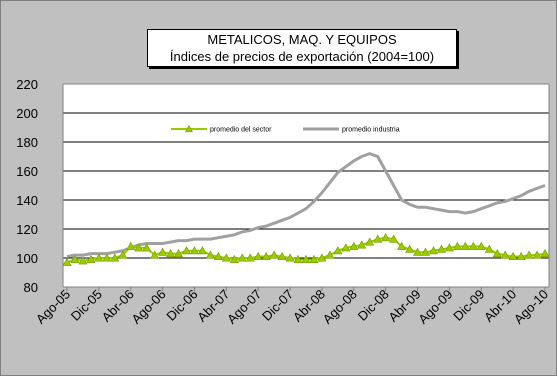  Describe the element at coordinates (531, 307) in the screenshot. I see `x-tick-label: Ago-10` at that location.